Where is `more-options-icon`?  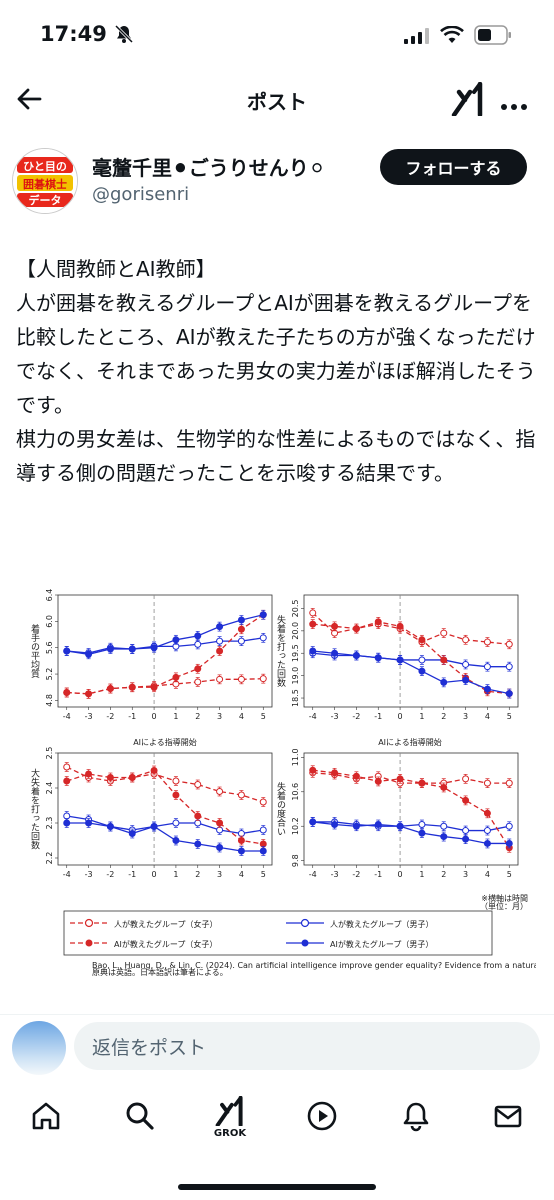
more-options-icon is located at coordinates (514, 105).